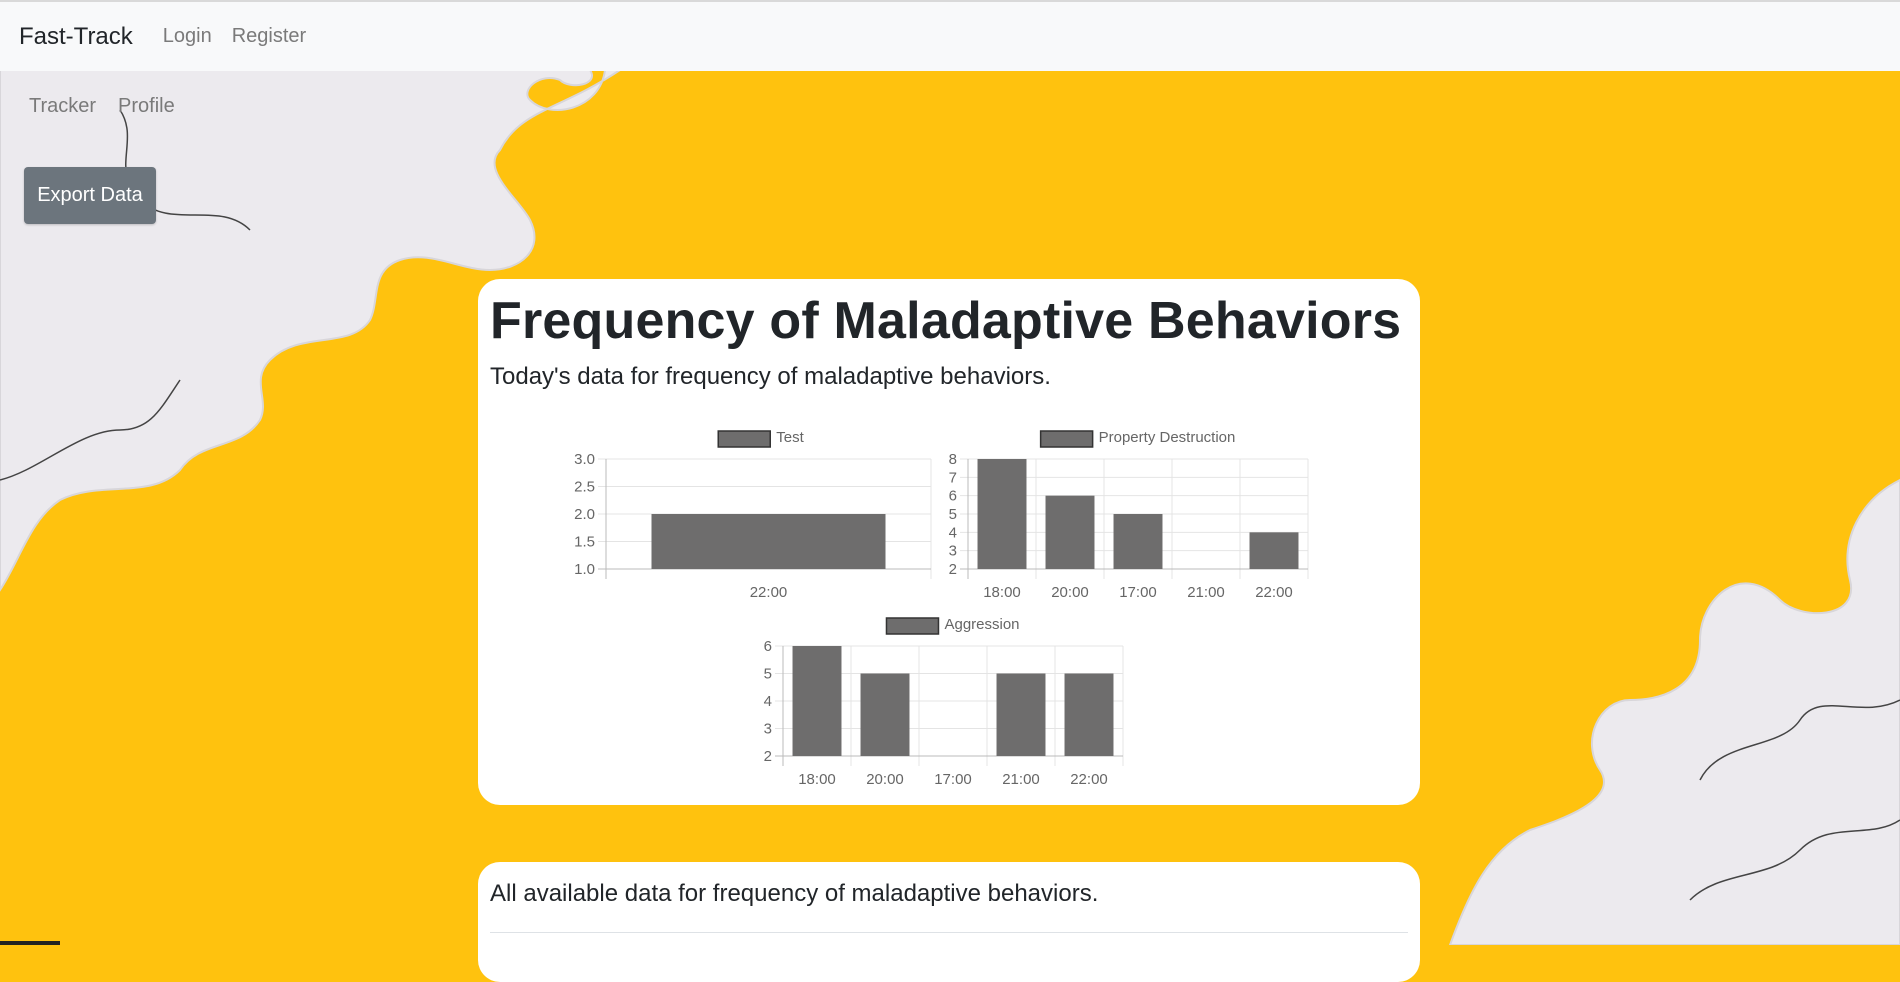 This screenshot has width=1900, height=982. I want to click on aggression-xtick-label: 18:00, so click(817, 779).